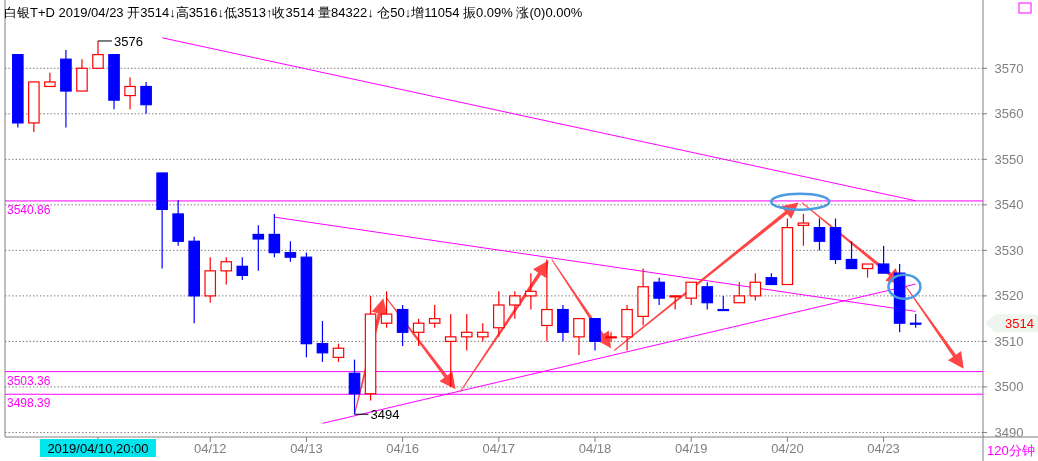 Image resolution: width=1038 pixels, height=461 pixels. I want to click on annotation: 3494, so click(385, 414).